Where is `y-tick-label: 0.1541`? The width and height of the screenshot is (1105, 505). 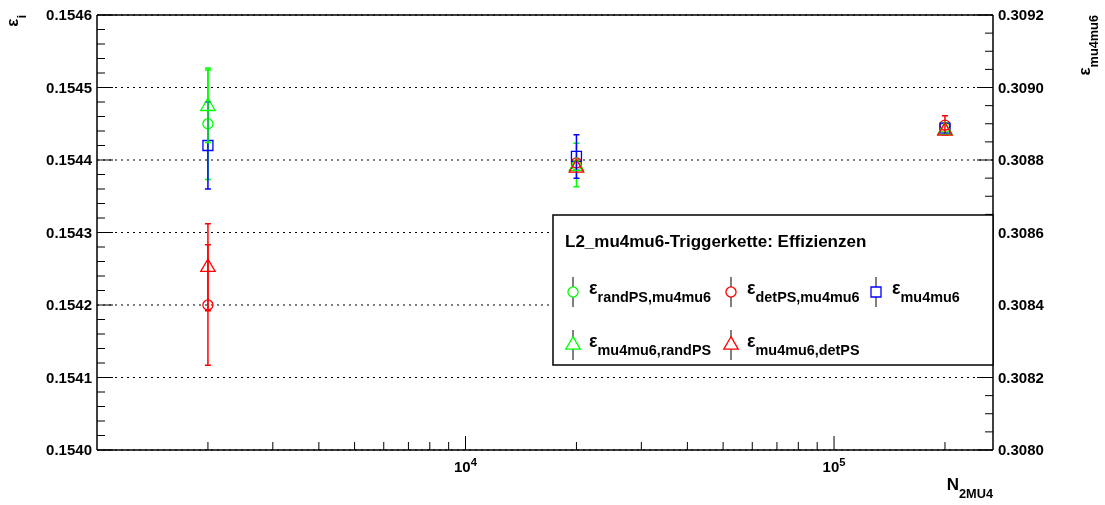 y-tick-label: 0.1541 is located at coordinates (69, 377).